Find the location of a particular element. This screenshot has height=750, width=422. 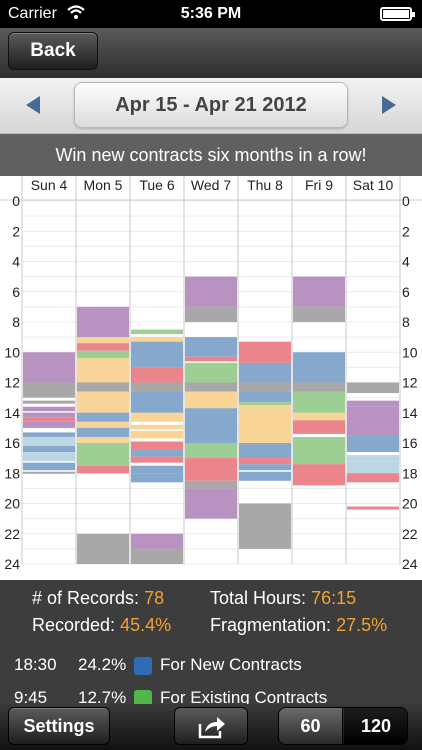

next-week-arrow-icon is located at coordinates (389, 105).